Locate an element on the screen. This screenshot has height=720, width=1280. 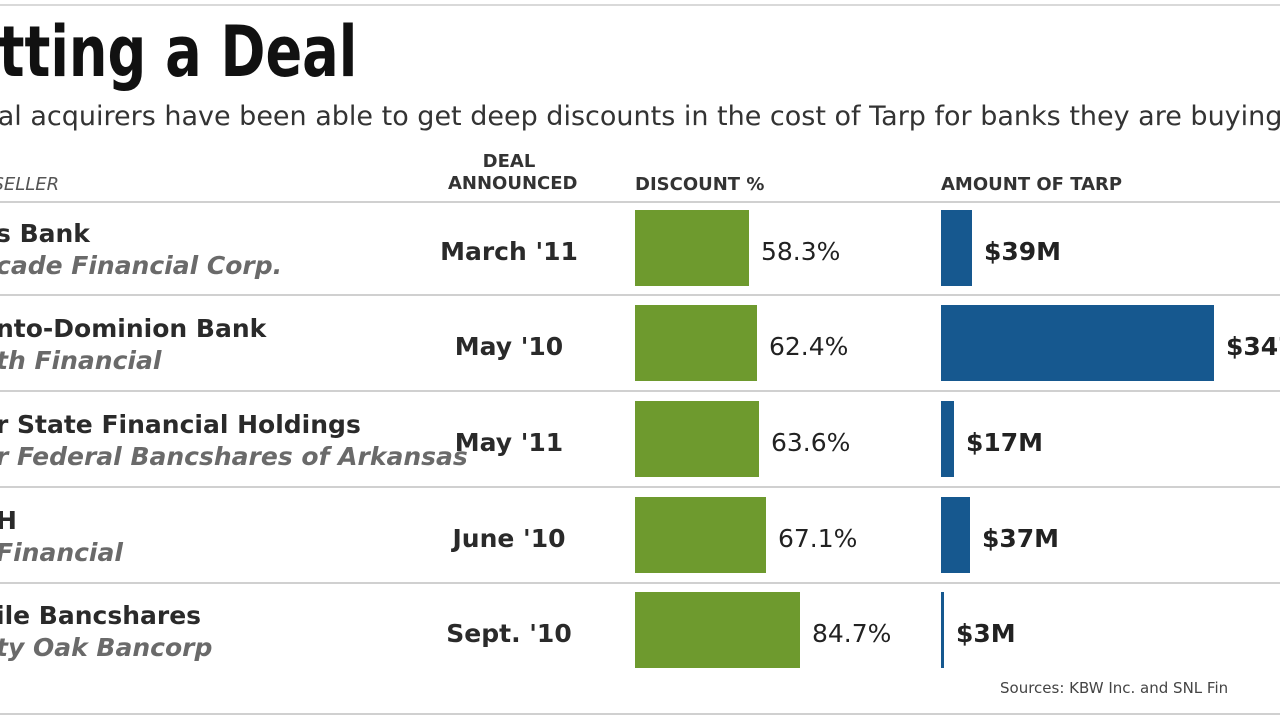
discount-label: 63.6% is located at coordinates (811, 442).